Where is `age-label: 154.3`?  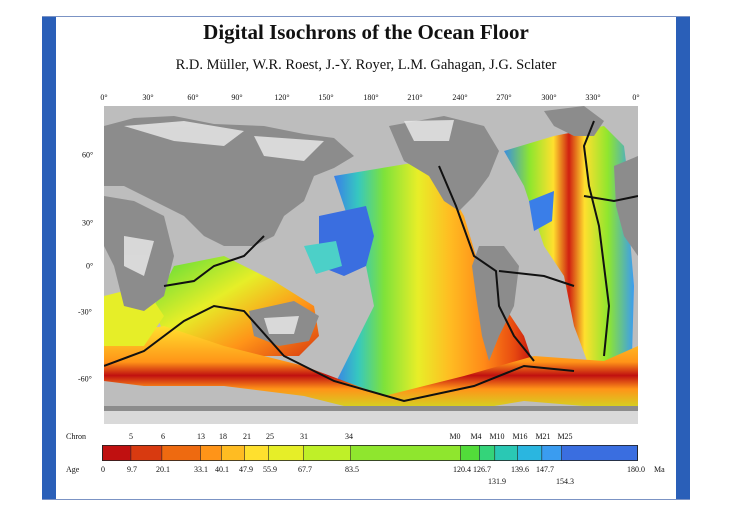 age-label: 154.3 is located at coordinates (565, 481).